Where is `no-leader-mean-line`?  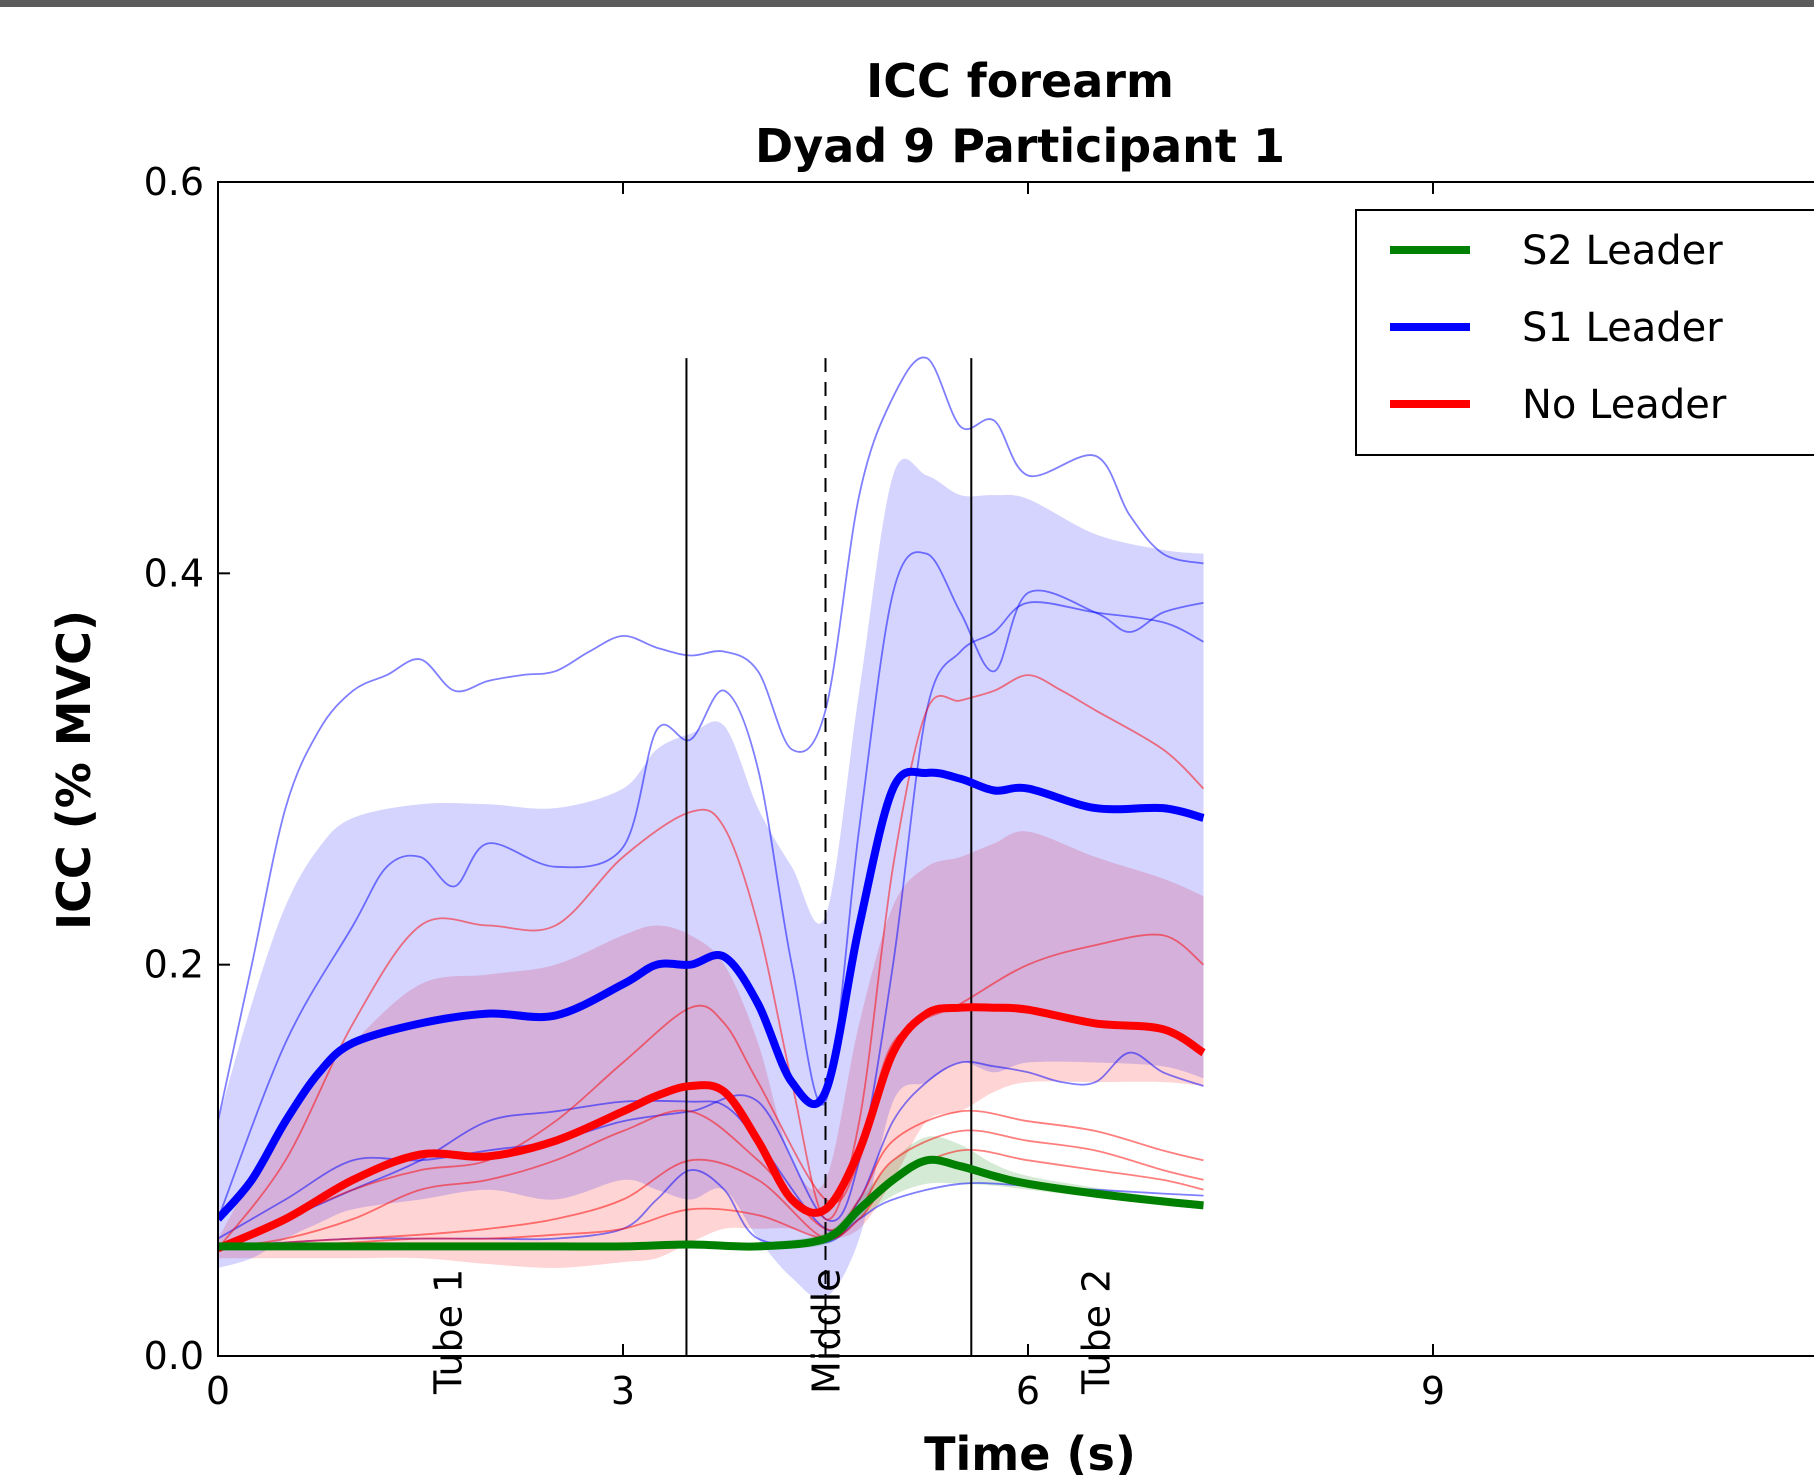 no-leader-mean-line is located at coordinates (712, 1128).